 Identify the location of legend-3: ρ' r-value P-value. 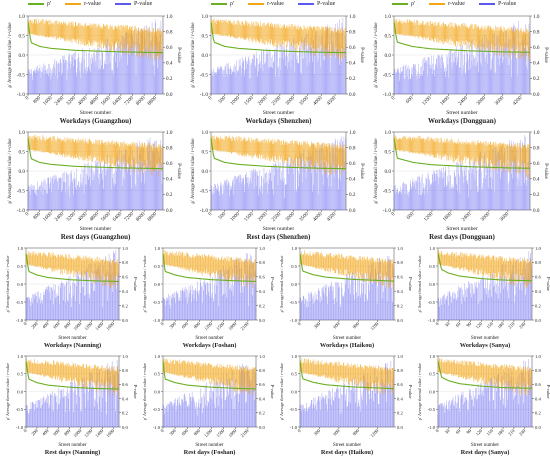
(459, 4).